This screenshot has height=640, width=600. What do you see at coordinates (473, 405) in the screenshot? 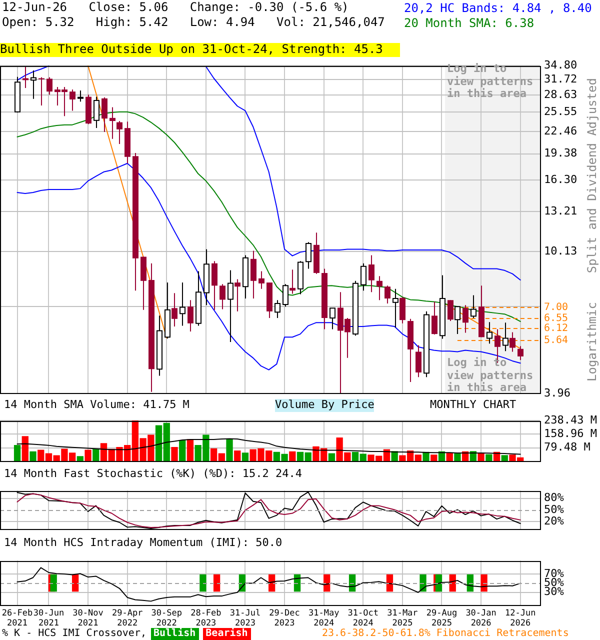
I see `text: MONTHLY CHART` at bounding box center [473, 405].